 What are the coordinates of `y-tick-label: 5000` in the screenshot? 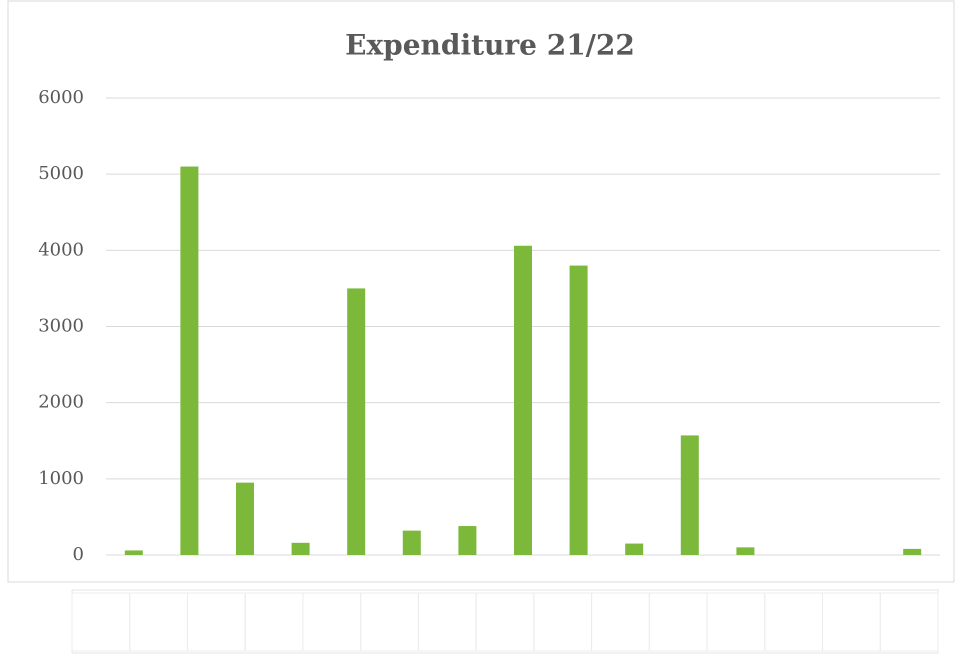 It's located at (61, 173).